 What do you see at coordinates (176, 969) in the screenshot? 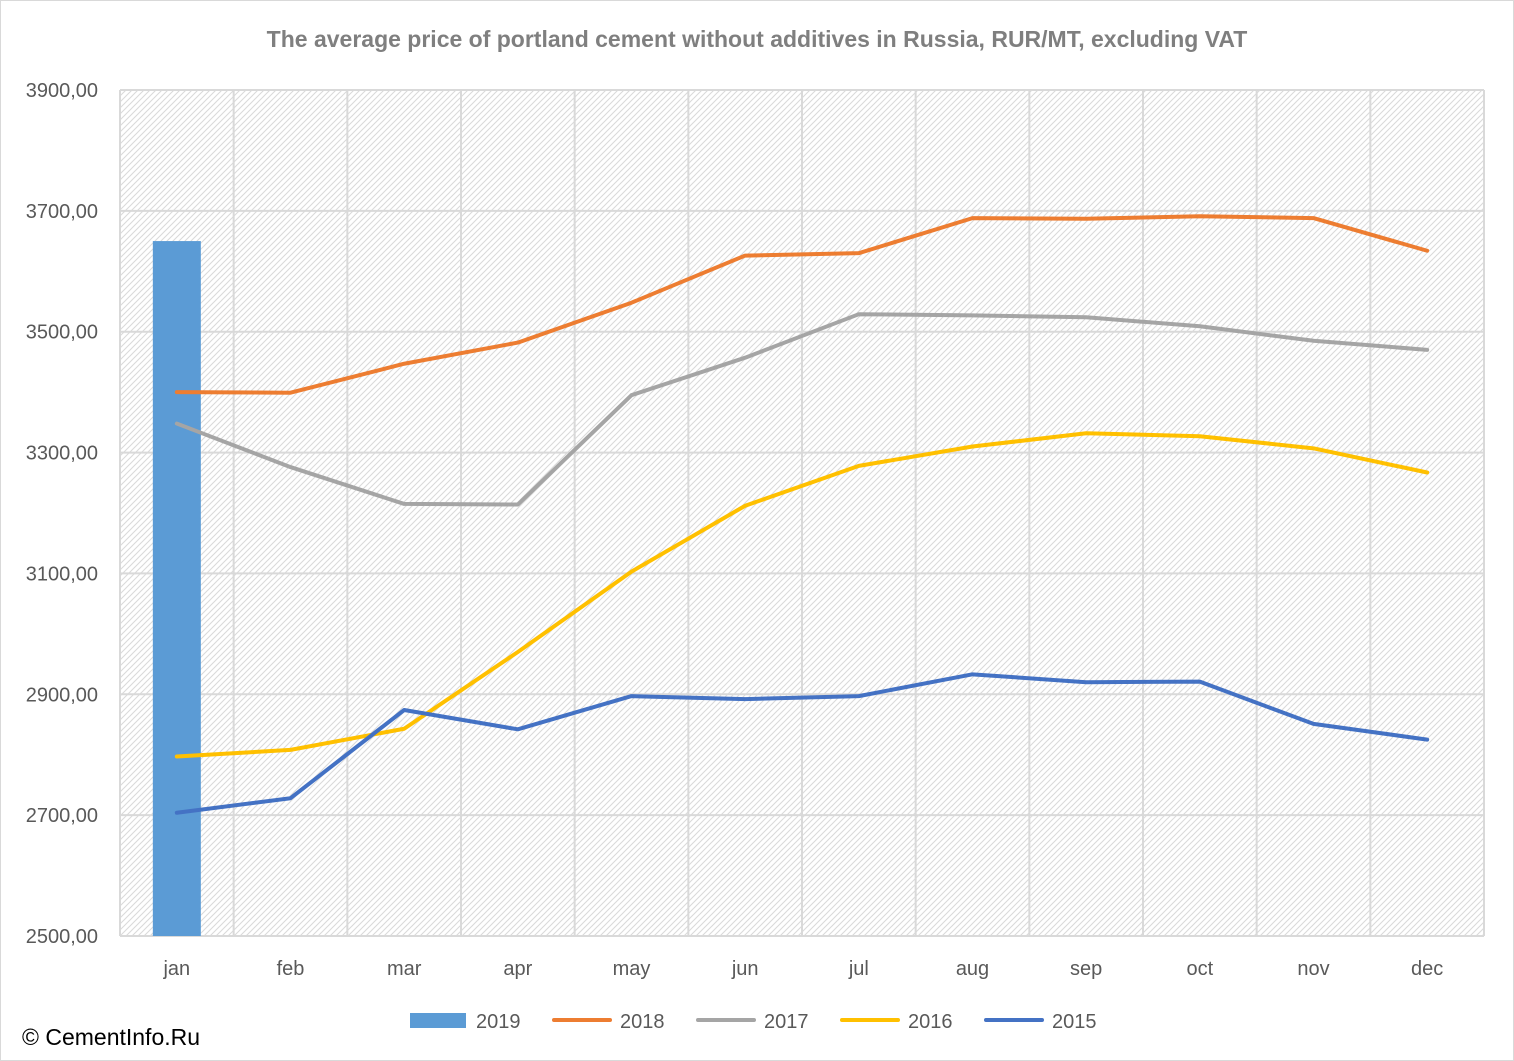
I see `x-tick-label: jan` at bounding box center [176, 969].